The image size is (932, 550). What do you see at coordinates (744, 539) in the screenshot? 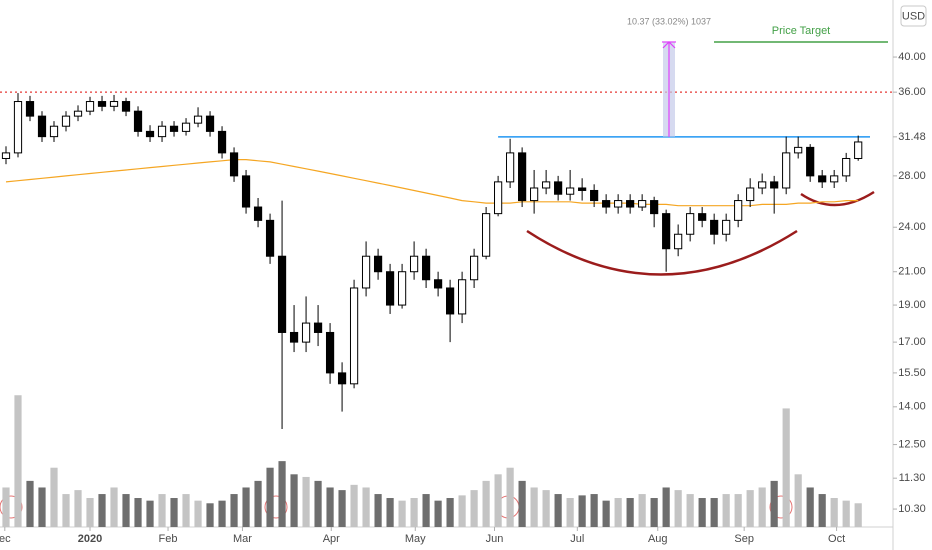
I see `x-tick-label: Sep` at bounding box center [744, 539].